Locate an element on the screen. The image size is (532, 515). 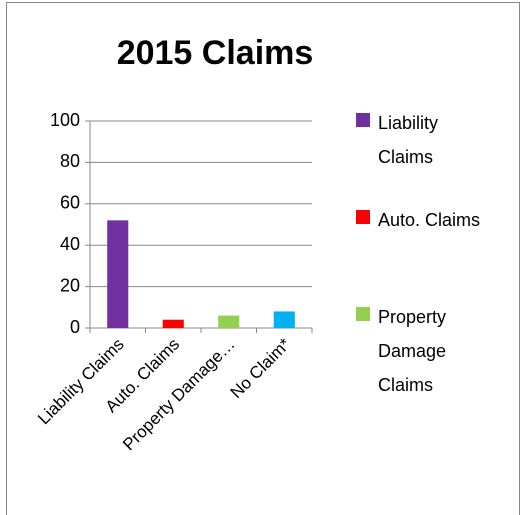
legend-label: Property Damage Claims is located at coordinates (412, 351).